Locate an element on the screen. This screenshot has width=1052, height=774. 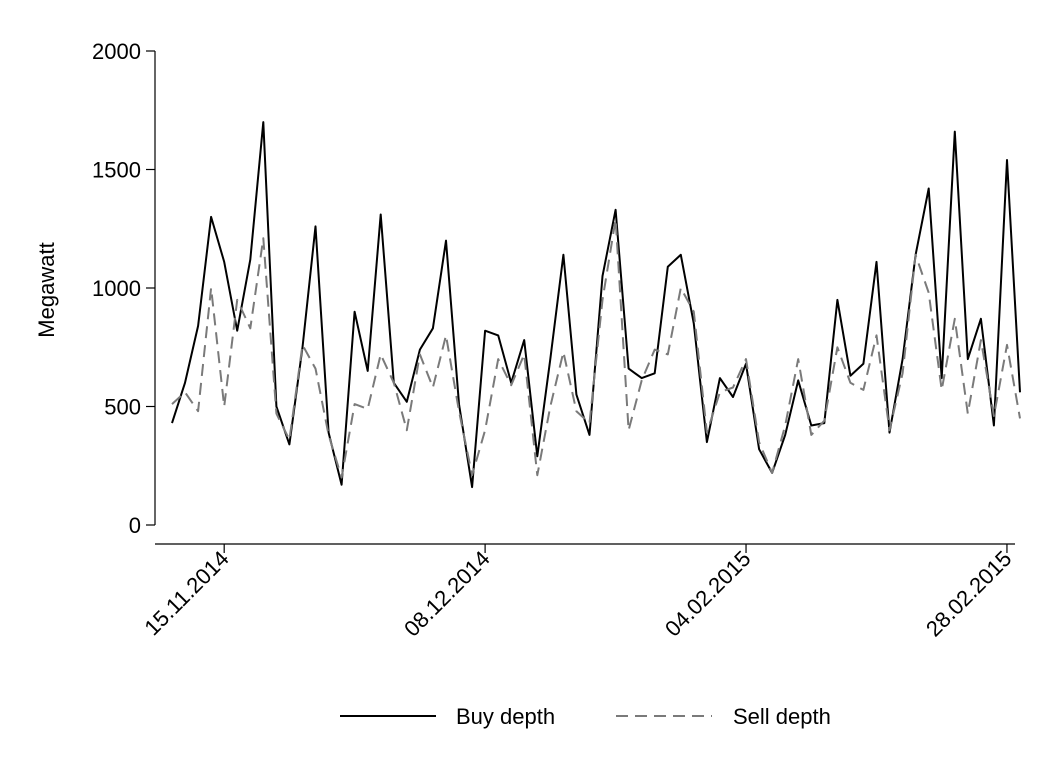
y-tick-label: 2000 is located at coordinates (116, 51).